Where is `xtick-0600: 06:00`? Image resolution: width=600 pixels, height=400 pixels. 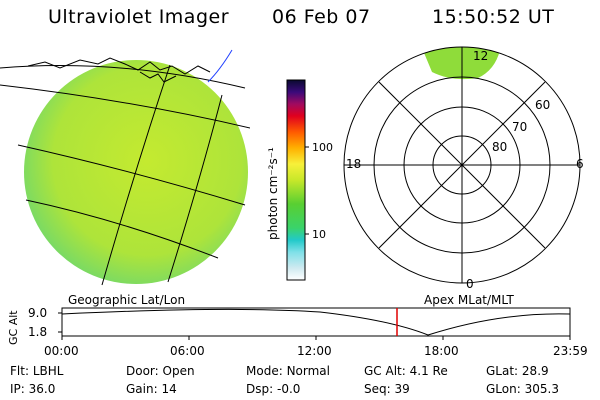 xtick-0600: 06:00 is located at coordinates (187, 351).